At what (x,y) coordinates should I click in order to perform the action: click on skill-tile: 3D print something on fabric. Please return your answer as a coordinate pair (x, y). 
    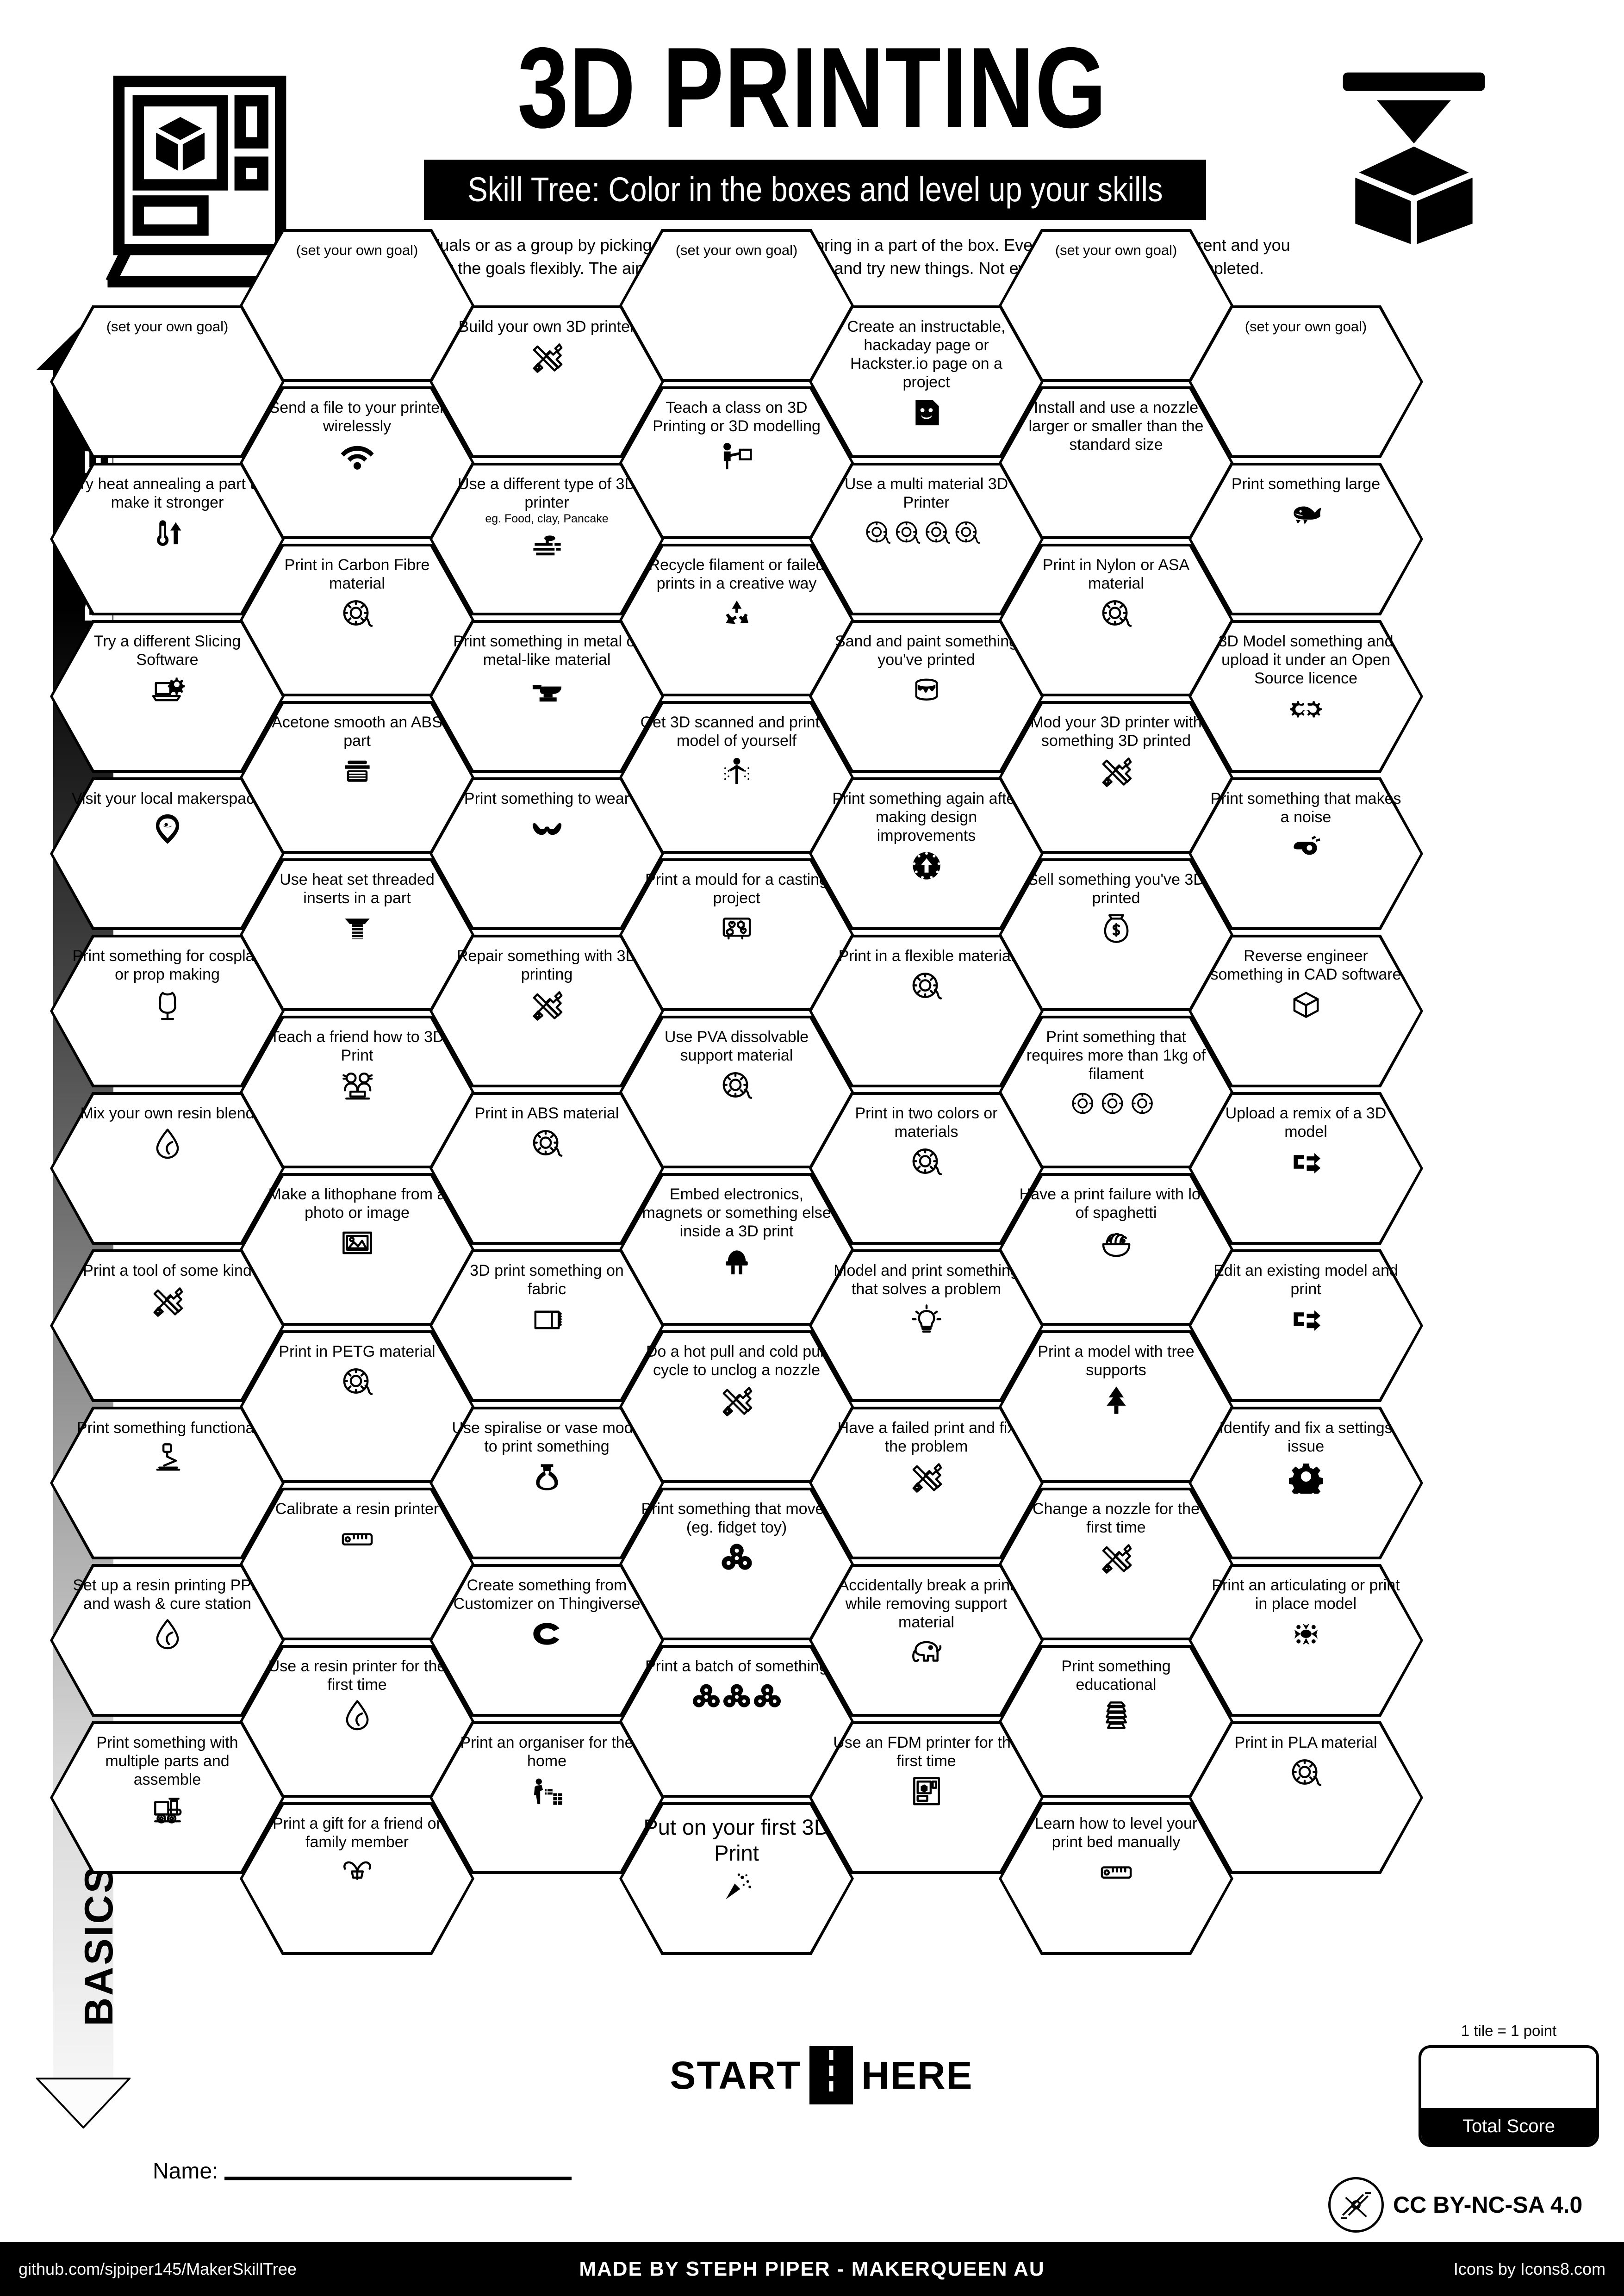
    Looking at the image, I should click on (546, 1326).